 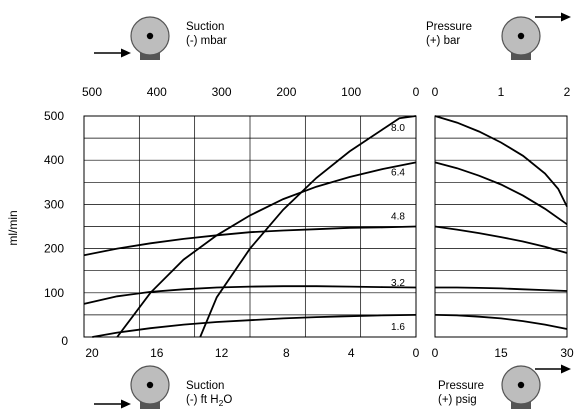 What do you see at coordinates (205, 27) in the screenshot?
I see `suction-top-label-line1: Suction` at bounding box center [205, 27].